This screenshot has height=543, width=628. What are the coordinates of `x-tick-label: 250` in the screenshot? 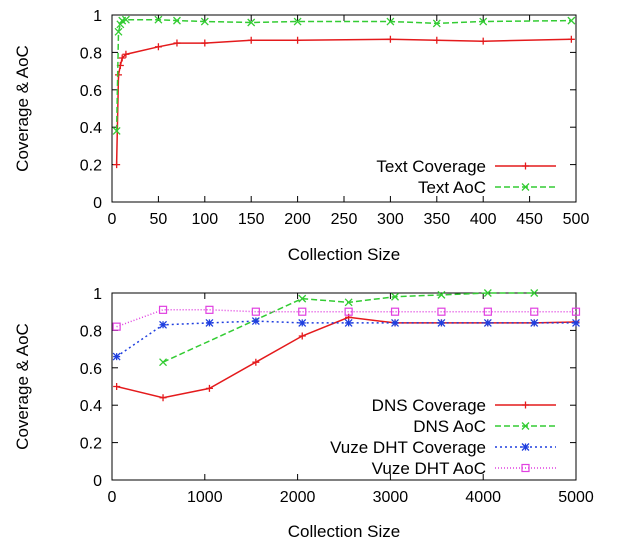 It's located at (344, 219).